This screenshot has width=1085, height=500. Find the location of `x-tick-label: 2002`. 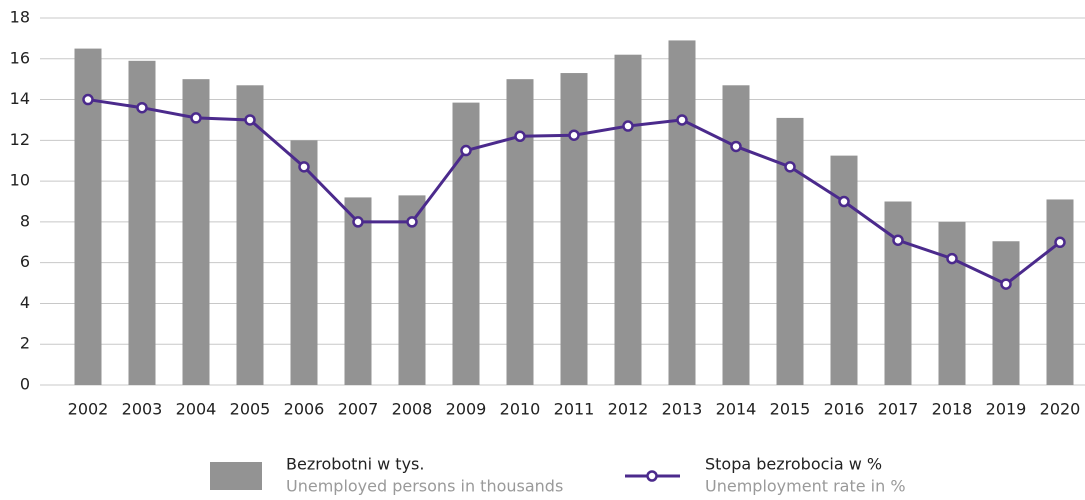

x-tick-label: 2002 is located at coordinates (88, 409).